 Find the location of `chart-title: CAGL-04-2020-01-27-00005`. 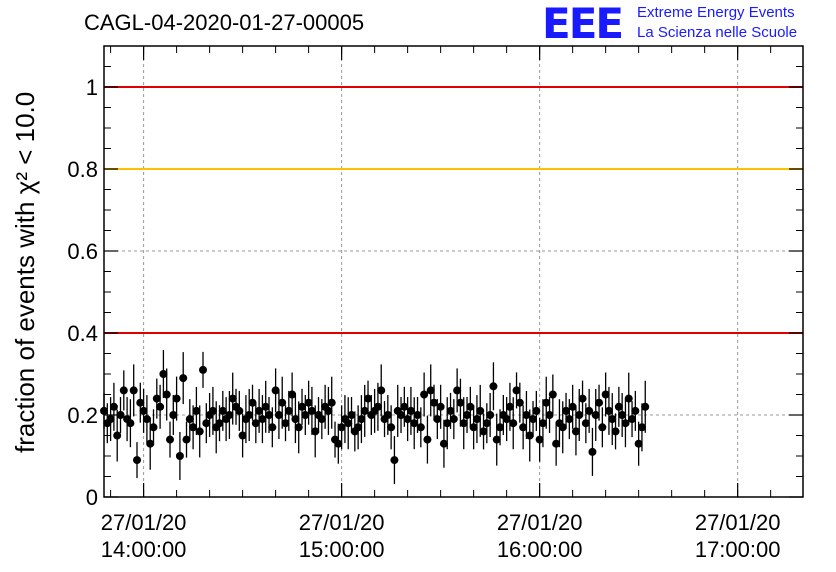

chart-title: CAGL-04-2020-01-27-00005 is located at coordinates (224, 22).